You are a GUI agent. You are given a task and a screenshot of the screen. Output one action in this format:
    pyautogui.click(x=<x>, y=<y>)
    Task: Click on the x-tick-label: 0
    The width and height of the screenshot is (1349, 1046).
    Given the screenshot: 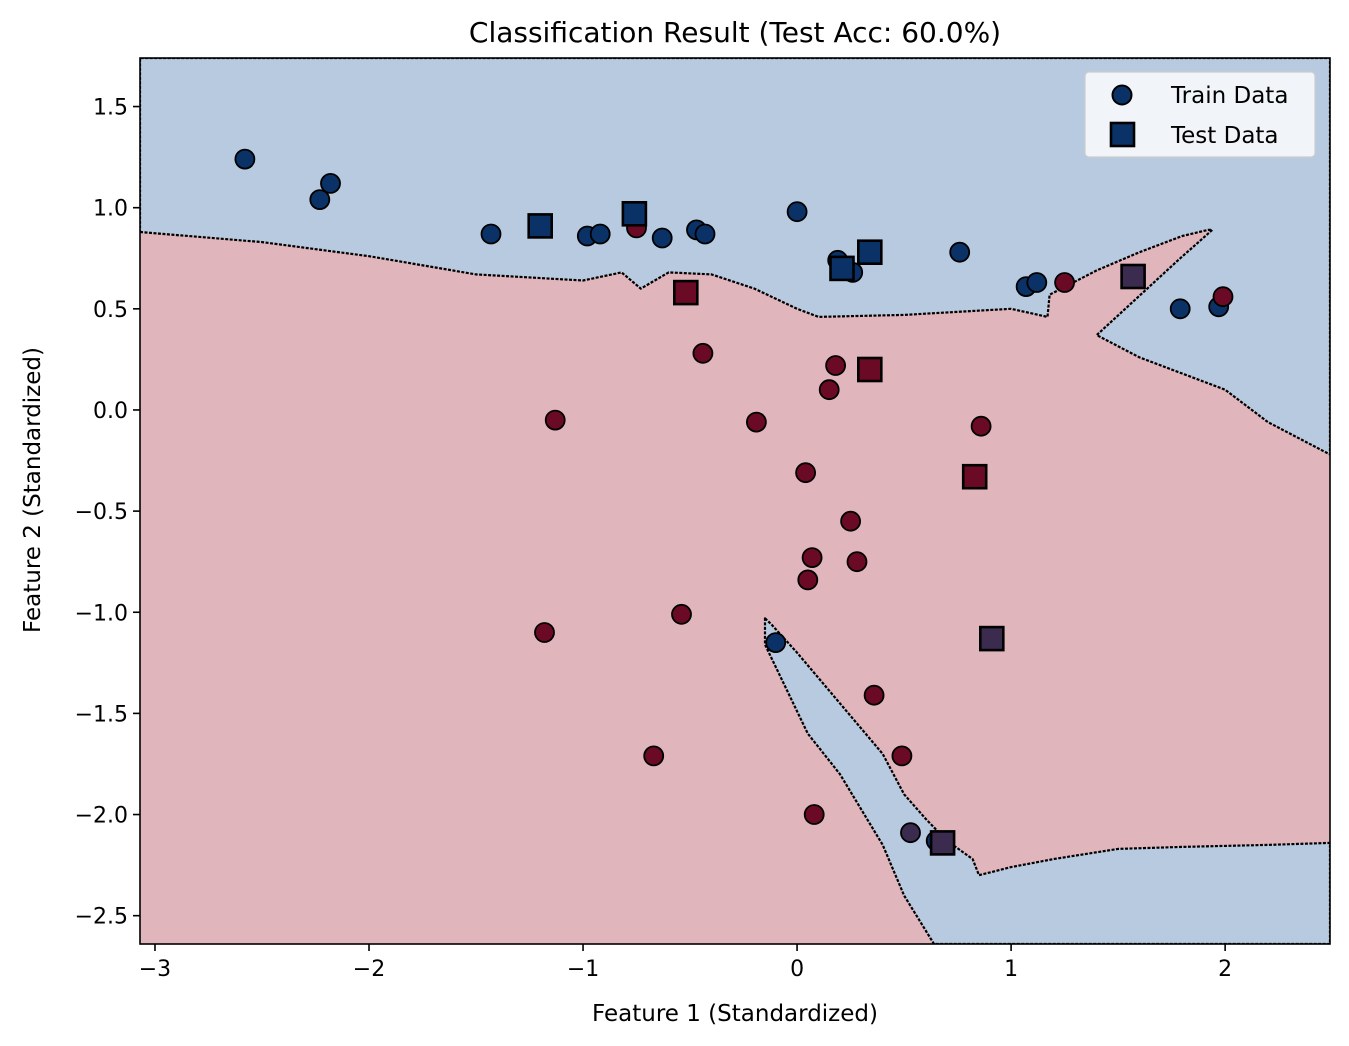 What is the action you would take?
    pyautogui.click(x=797, y=969)
    